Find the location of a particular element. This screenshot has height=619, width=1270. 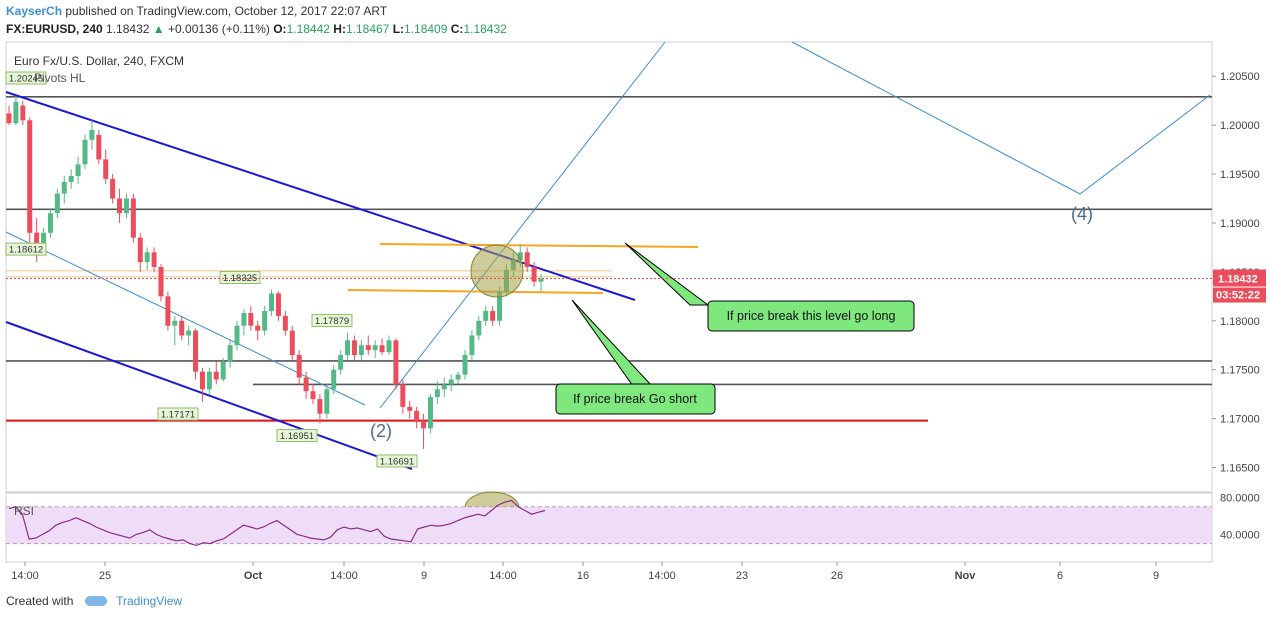

rsi-axis-tick-label: 80.0000 is located at coordinates (1240, 499).